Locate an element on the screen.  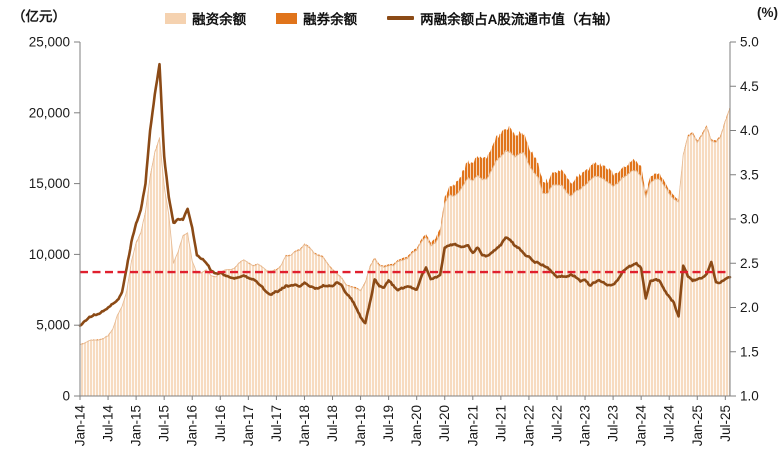
left-axis-tick-label: 10,000 is located at coordinates (49, 254).